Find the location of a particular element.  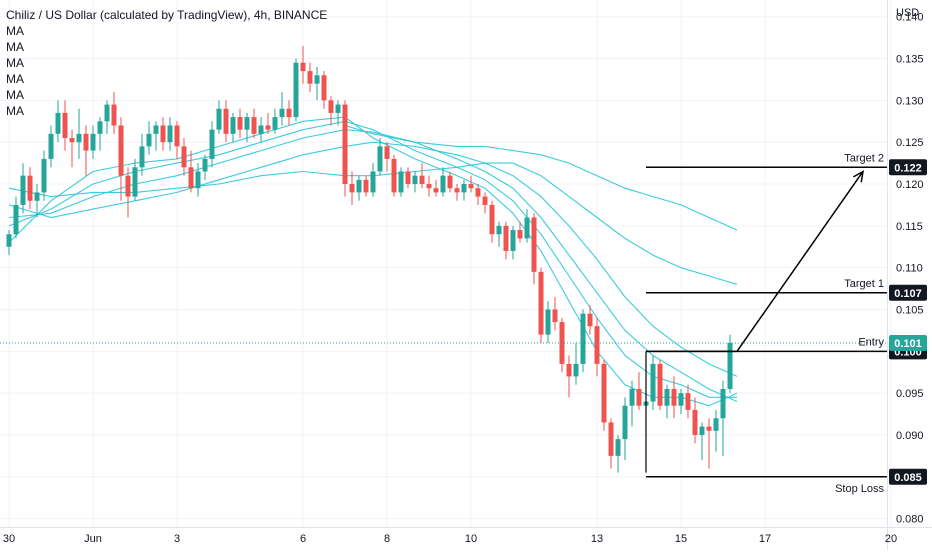

badge-background is located at coordinates (908, 292).